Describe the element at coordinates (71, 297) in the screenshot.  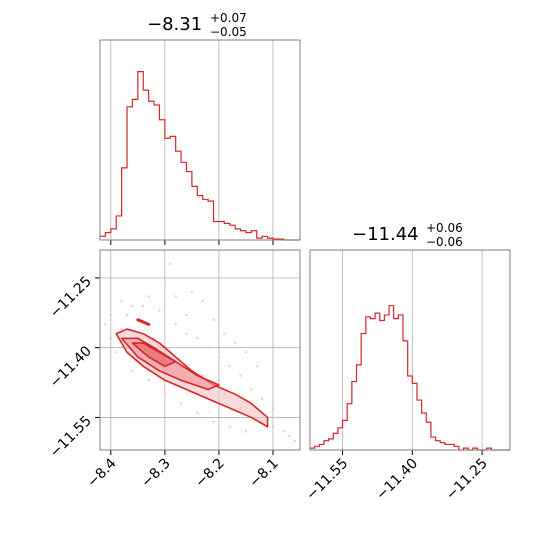
I see `y-tick-label: −11.25` at that location.